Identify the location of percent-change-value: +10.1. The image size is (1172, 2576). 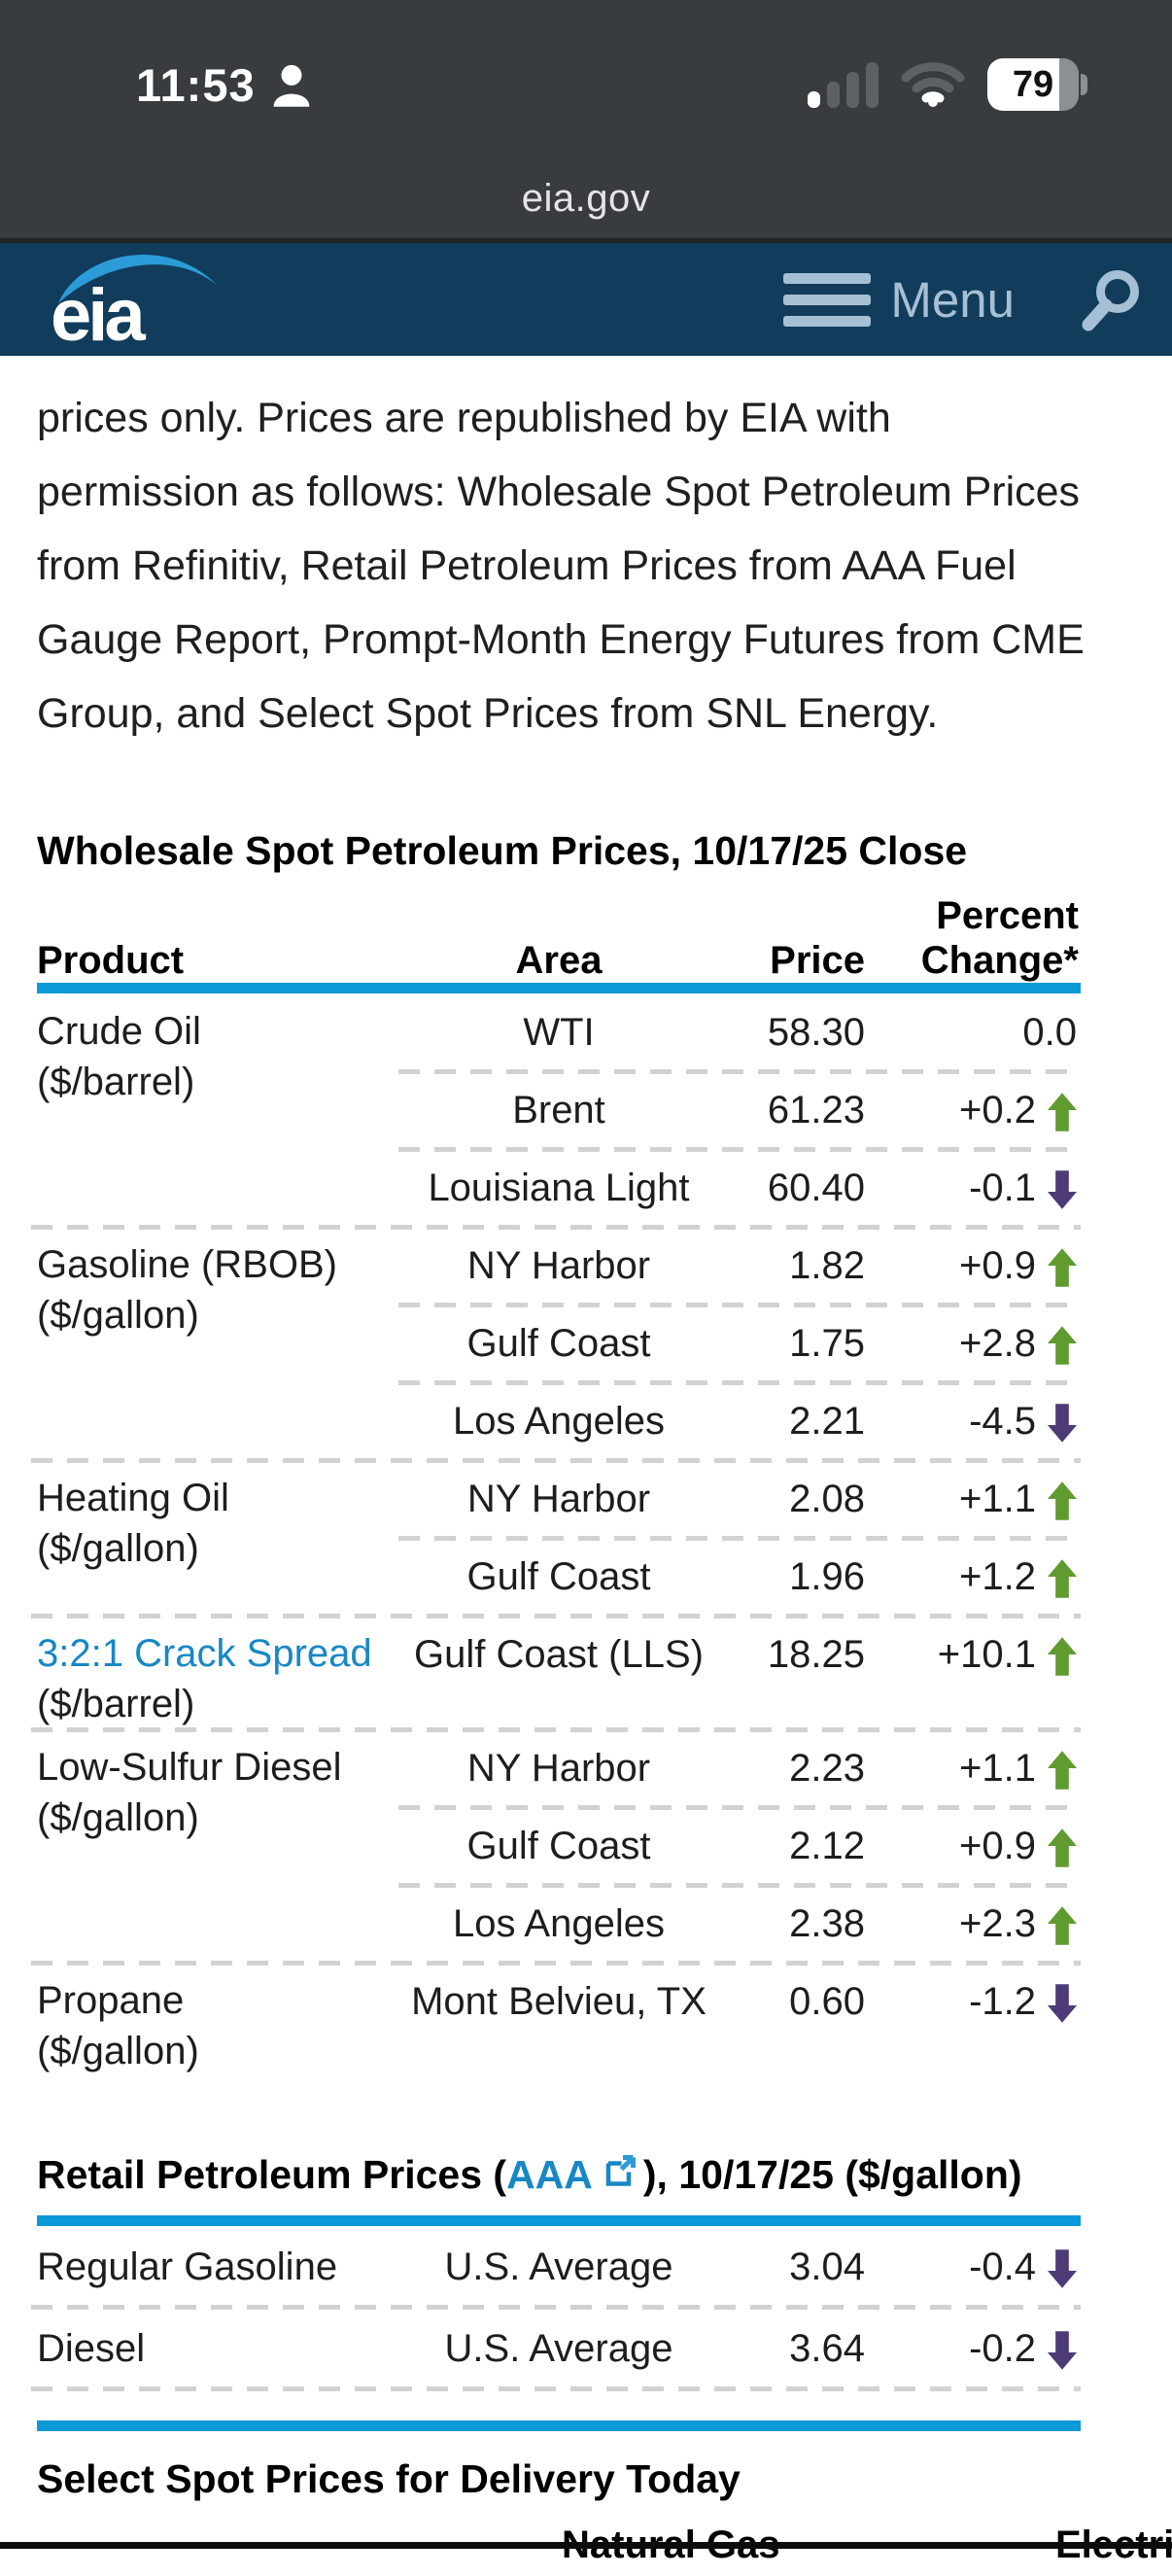
(987, 1654).